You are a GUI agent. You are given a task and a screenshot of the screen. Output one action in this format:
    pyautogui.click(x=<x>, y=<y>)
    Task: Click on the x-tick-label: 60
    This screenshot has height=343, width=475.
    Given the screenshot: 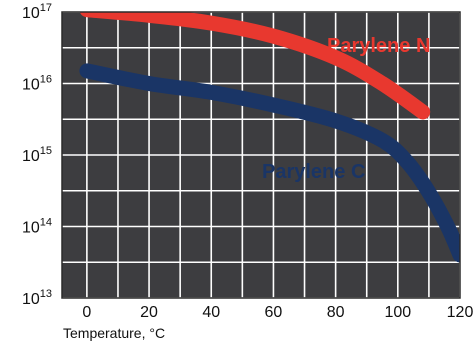 What is the action you would take?
    pyautogui.click(x=274, y=312)
    